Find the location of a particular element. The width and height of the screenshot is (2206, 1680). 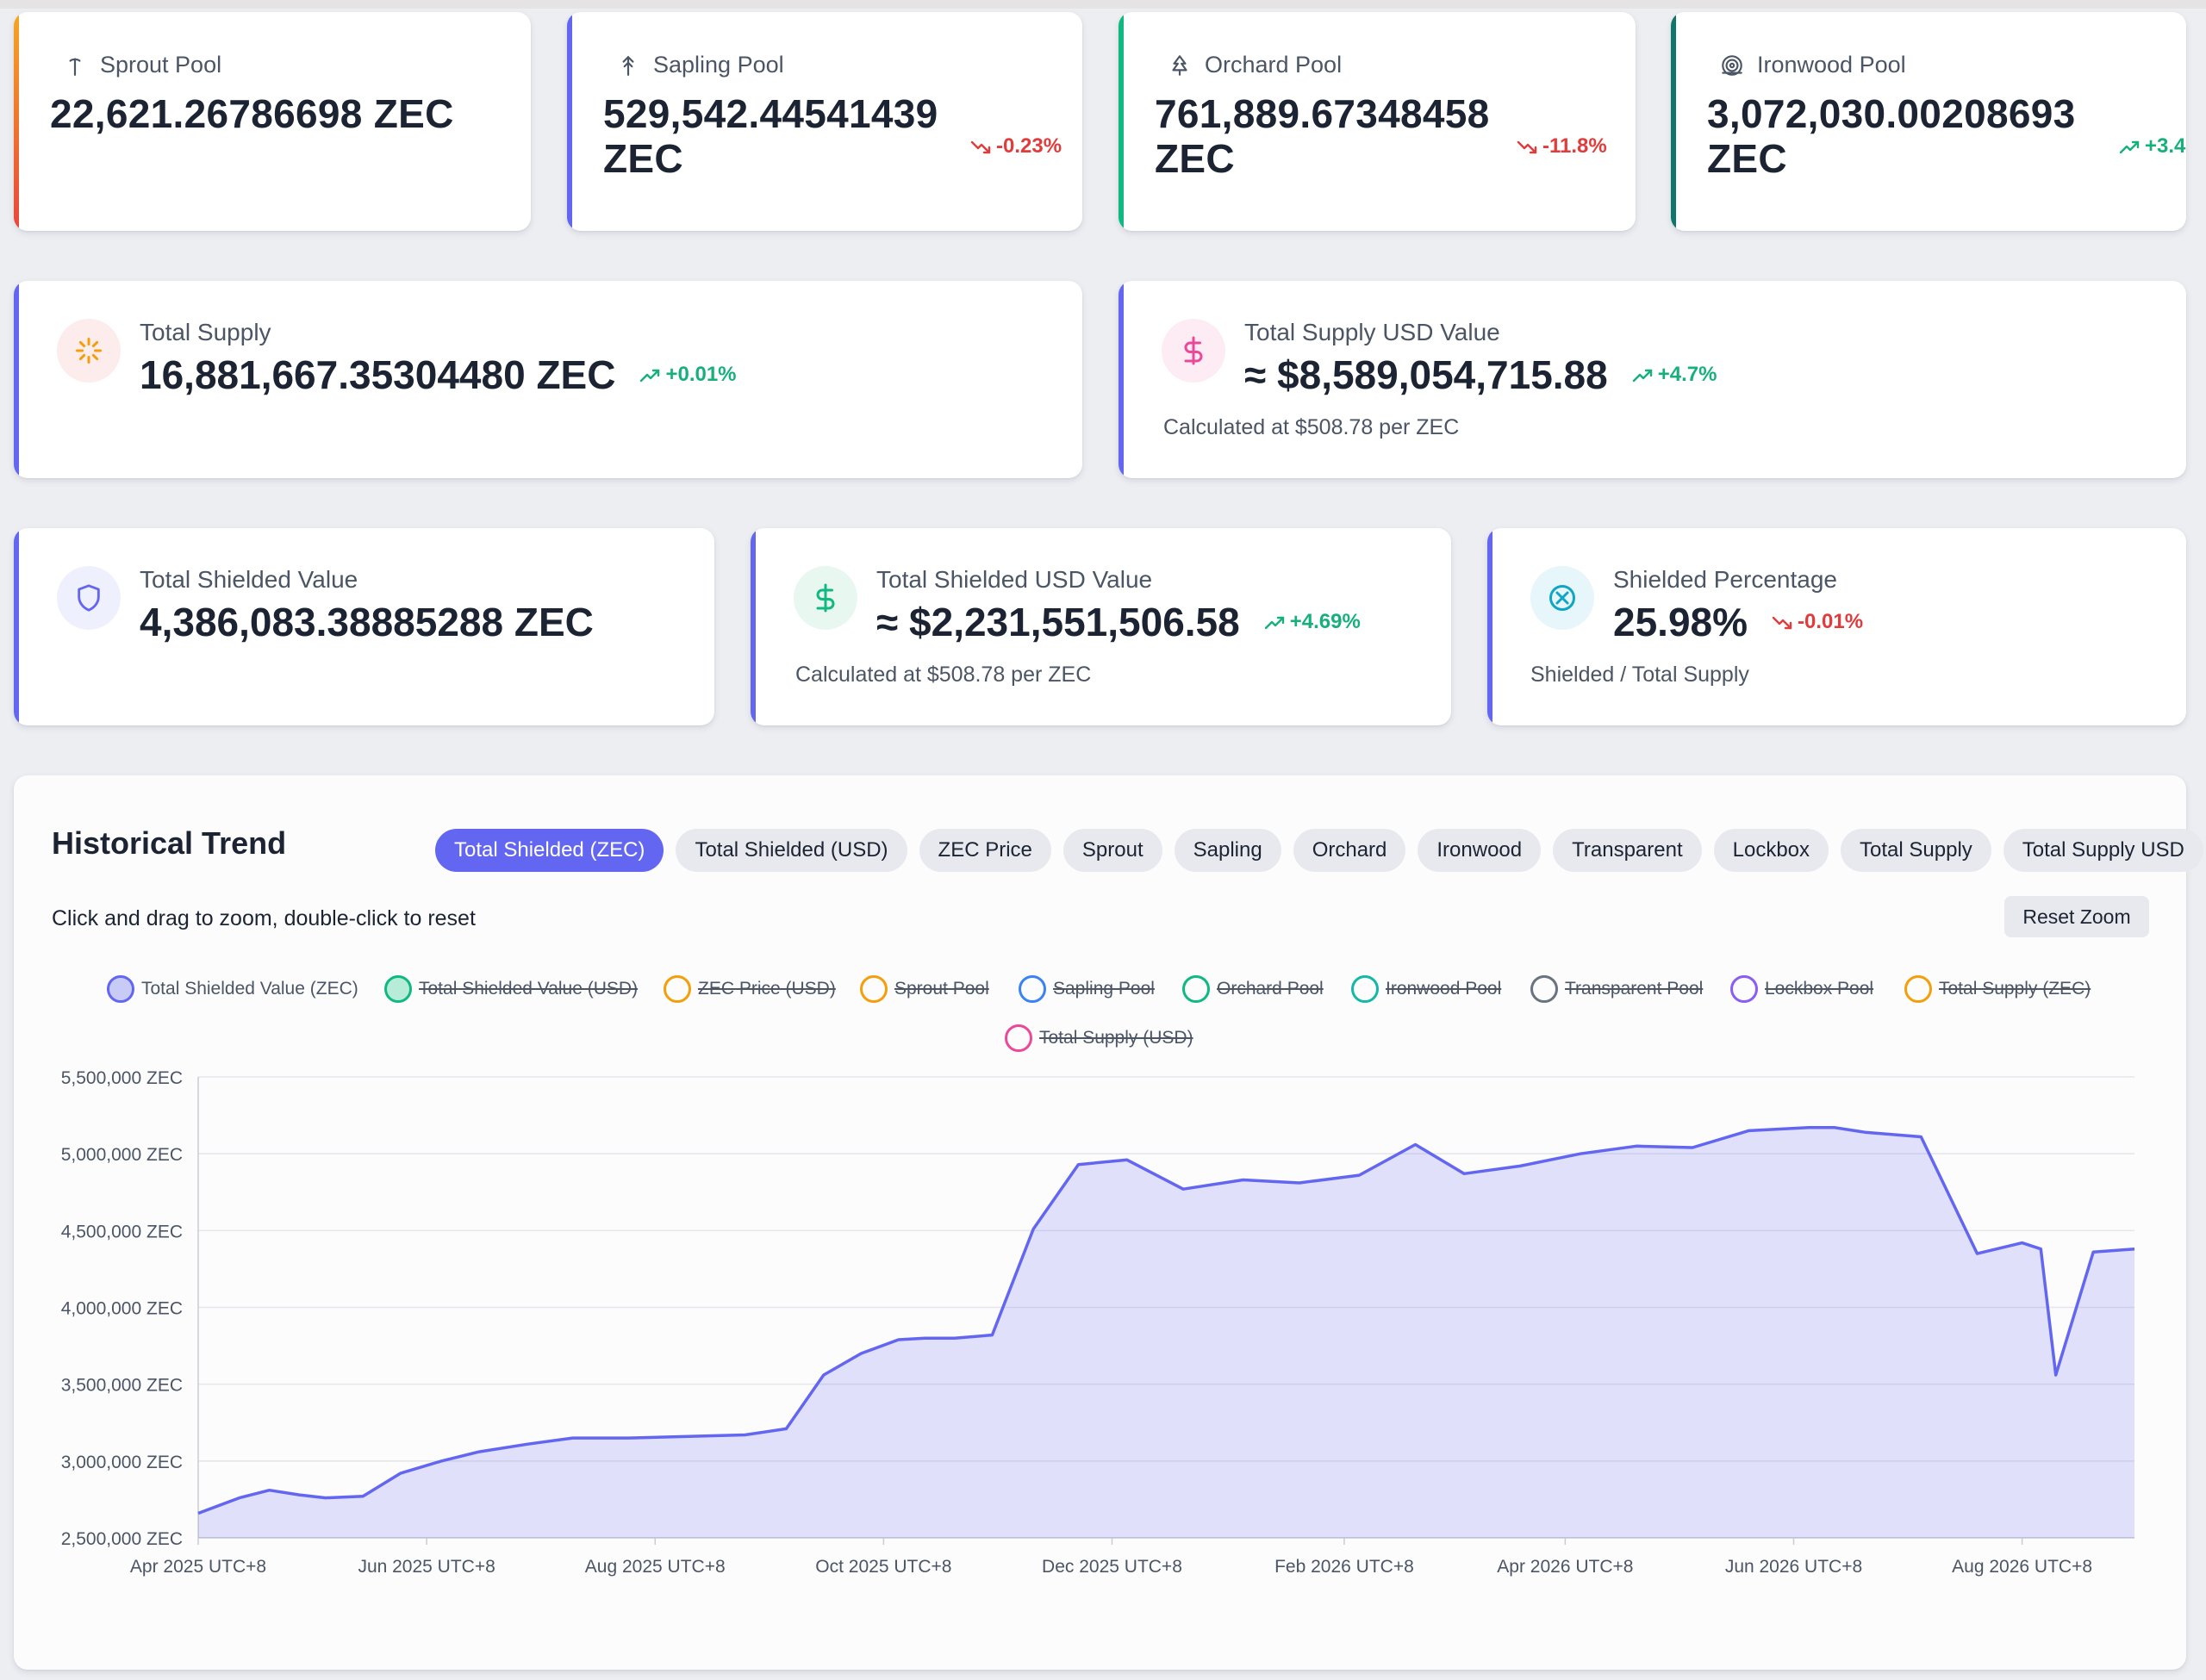

legend-item: Lockbox Pool is located at coordinates (1801, 989).